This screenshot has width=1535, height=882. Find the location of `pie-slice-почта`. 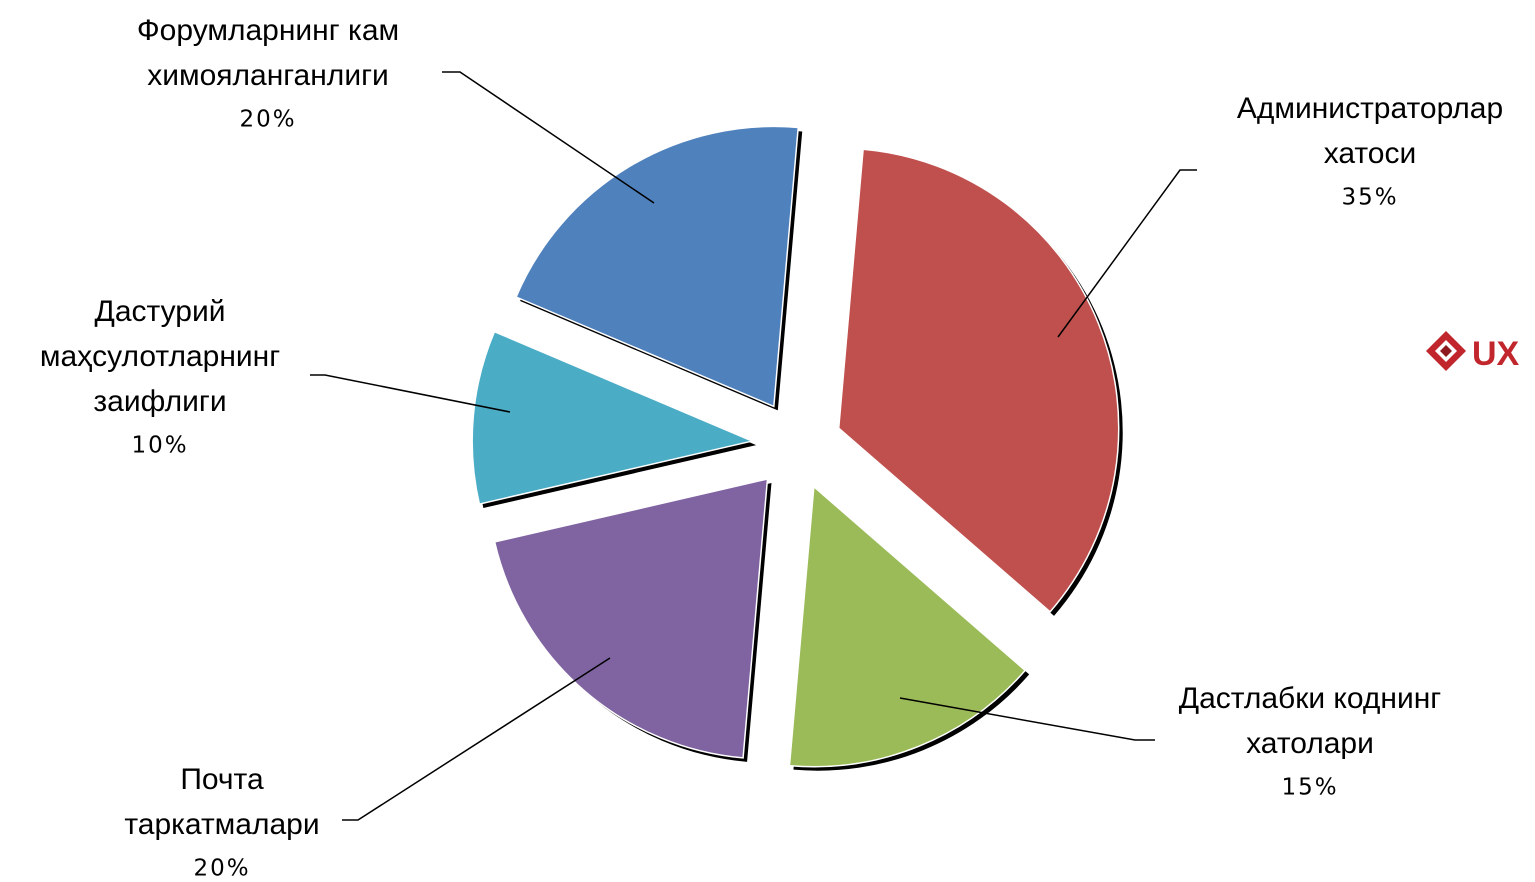

pie-slice-почта is located at coordinates (631, 618).